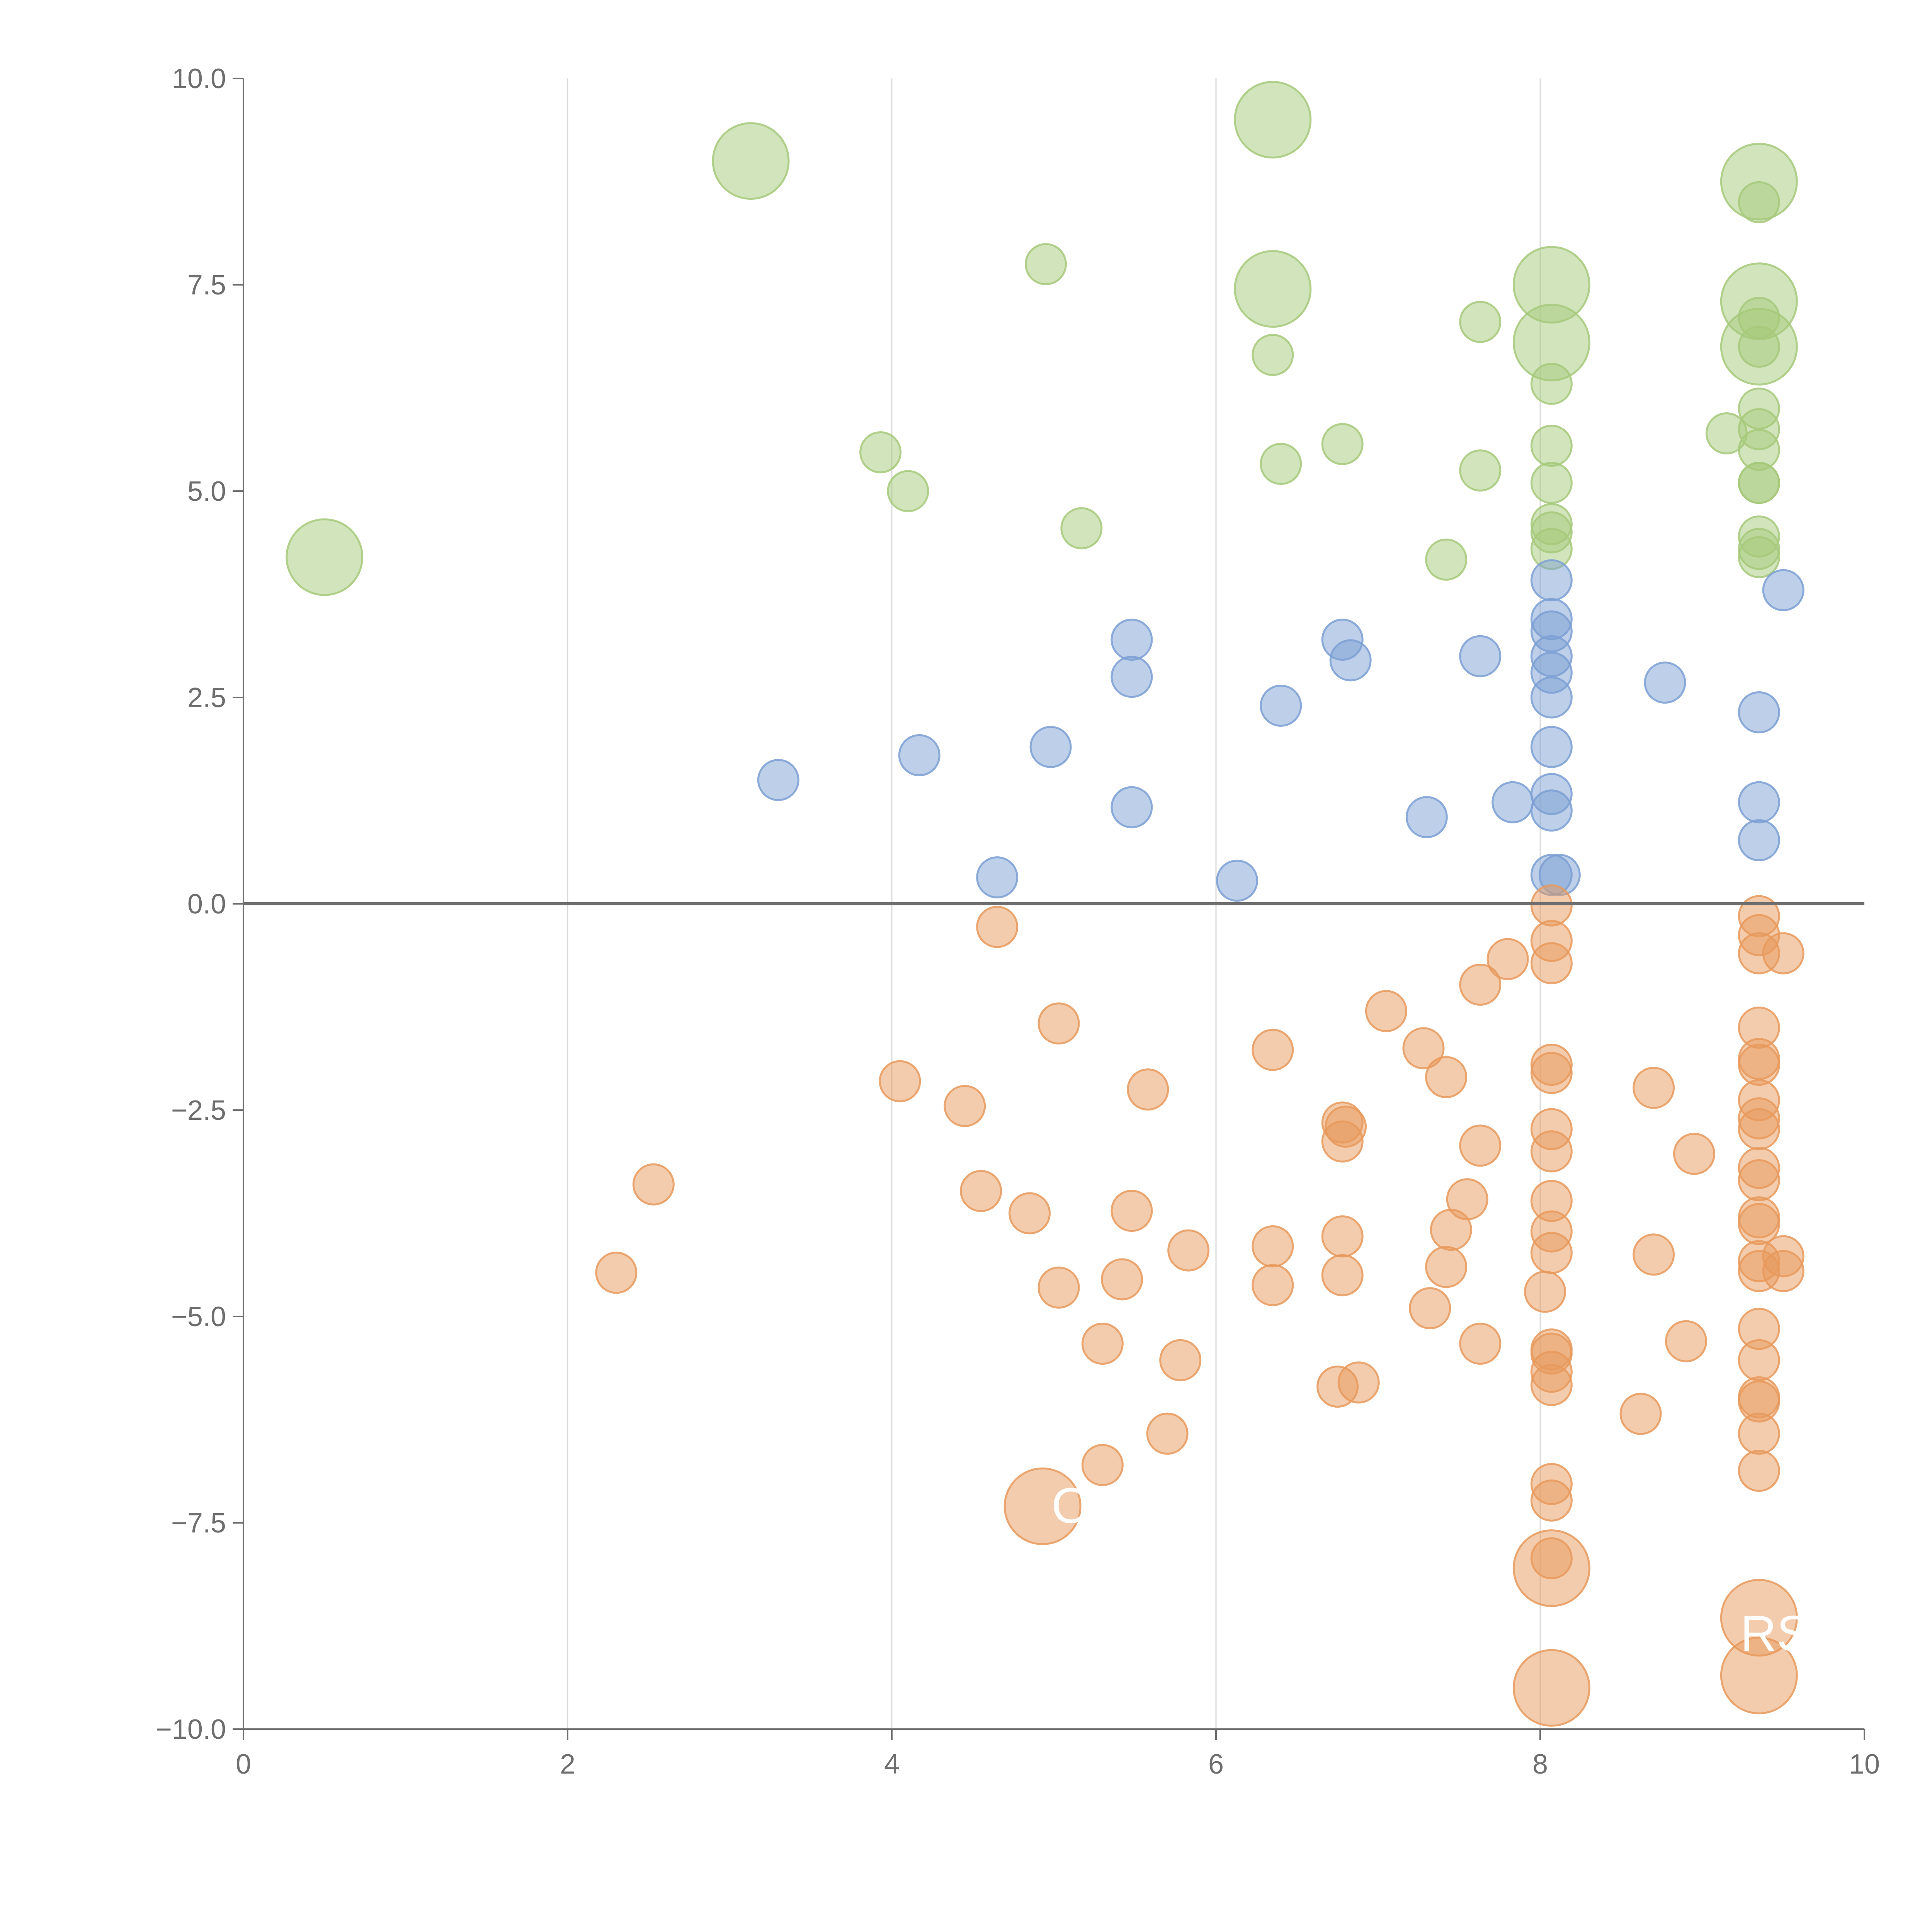 Image resolution: width=1932 pixels, height=1932 pixels. What do you see at coordinates (892, 1765) in the screenshot?
I see `x-tick-label: 4` at bounding box center [892, 1765].